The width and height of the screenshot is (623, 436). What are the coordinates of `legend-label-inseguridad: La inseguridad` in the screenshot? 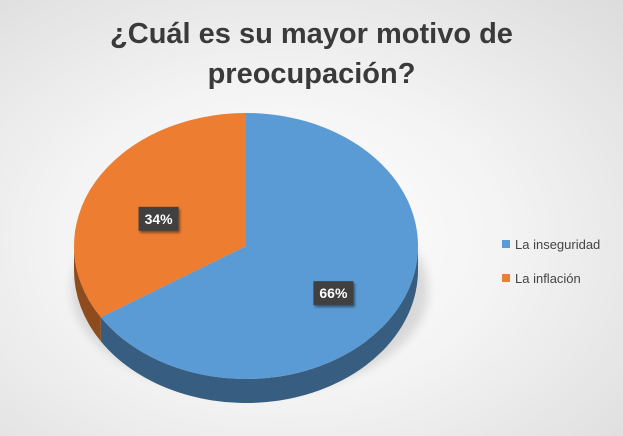 It's located at (558, 244).